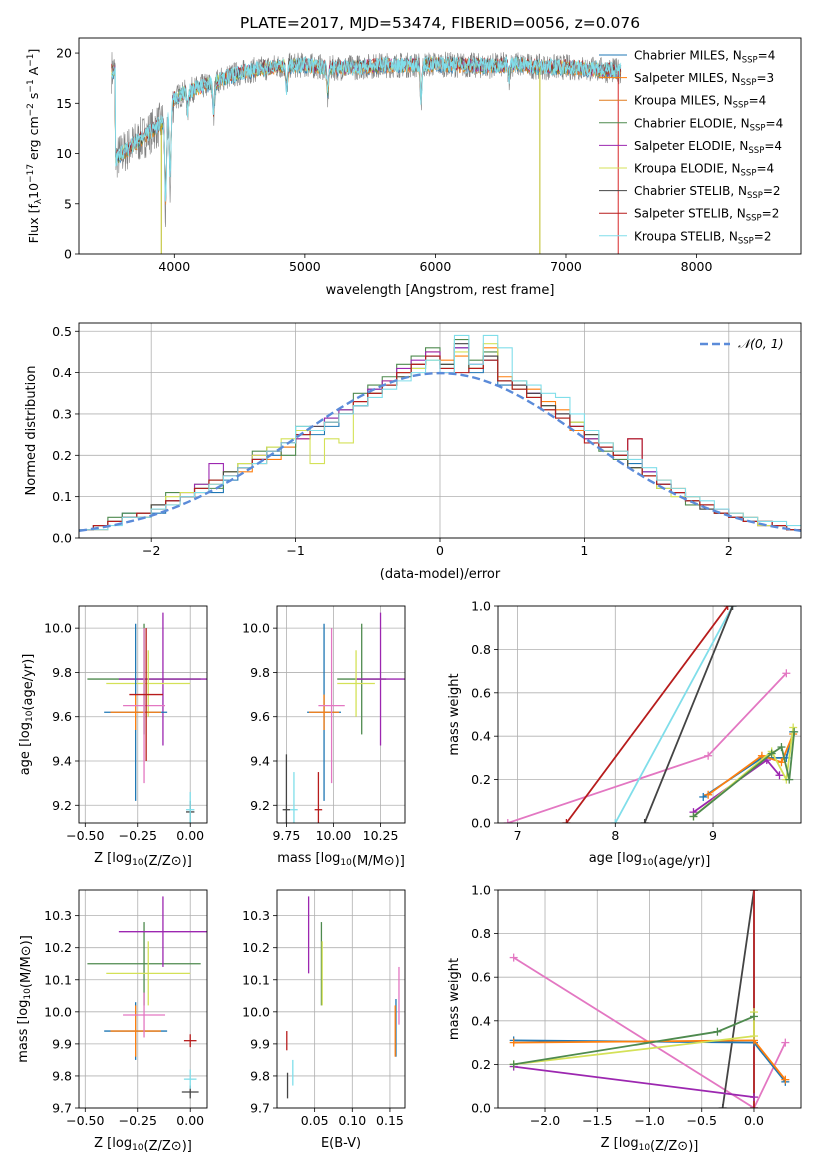 The height and width of the screenshot is (1170, 819). Describe the element at coordinates (649, 1120) in the screenshot. I see `x-tick-label: −1.0` at that location.